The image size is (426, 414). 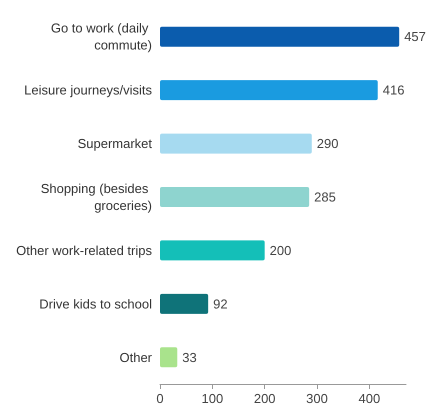 What do you see at coordinates (101, 36) in the screenshot?
I see `y-tick-label: Go to work (daily commute)` at bounding box center [101, 36].